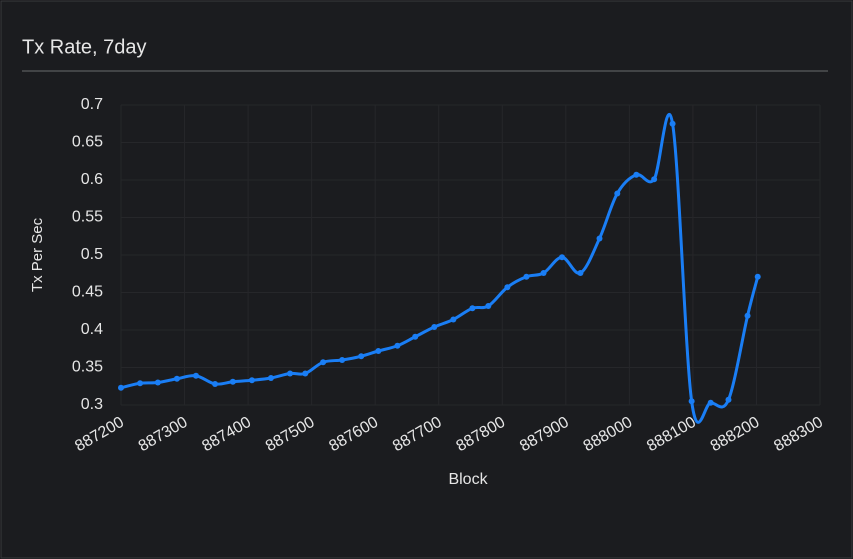 This screenshot has width=853, height=559. What do you see at coordinates (37, 254) in the screenshot?
I see `y-axis-label: Tx Per Sec` at bounding box center [37, 254].